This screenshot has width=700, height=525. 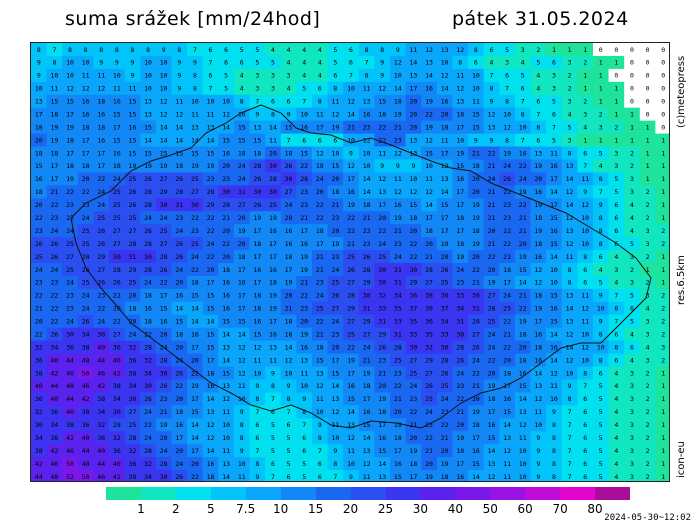 I want to click on cell-value: 27, so click(x=133, y=231).